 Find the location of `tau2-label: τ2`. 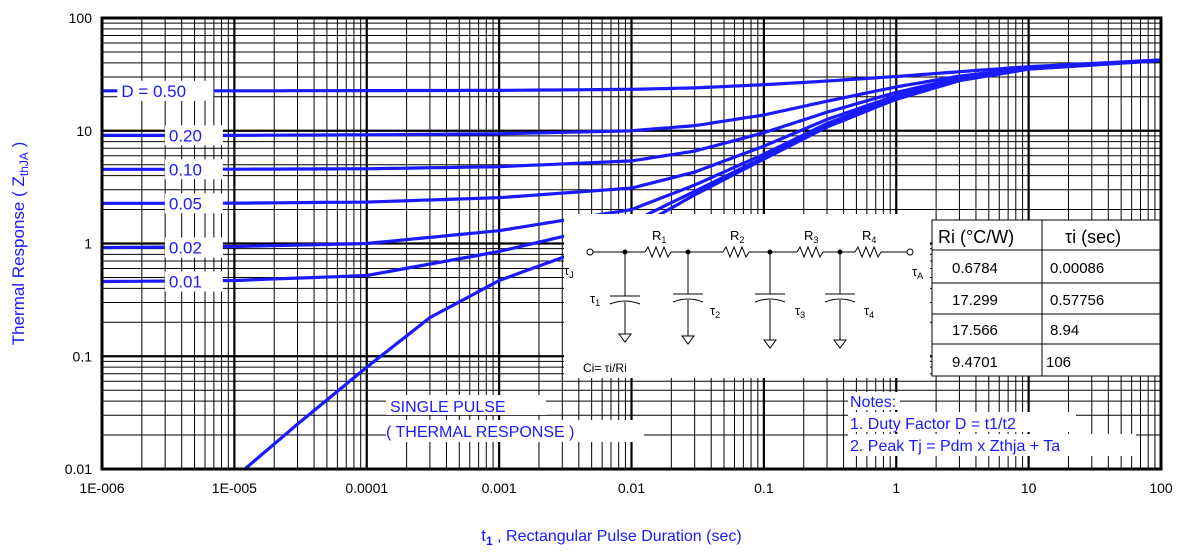

tau2-label: τ2 is located at coordinates (715, 311).